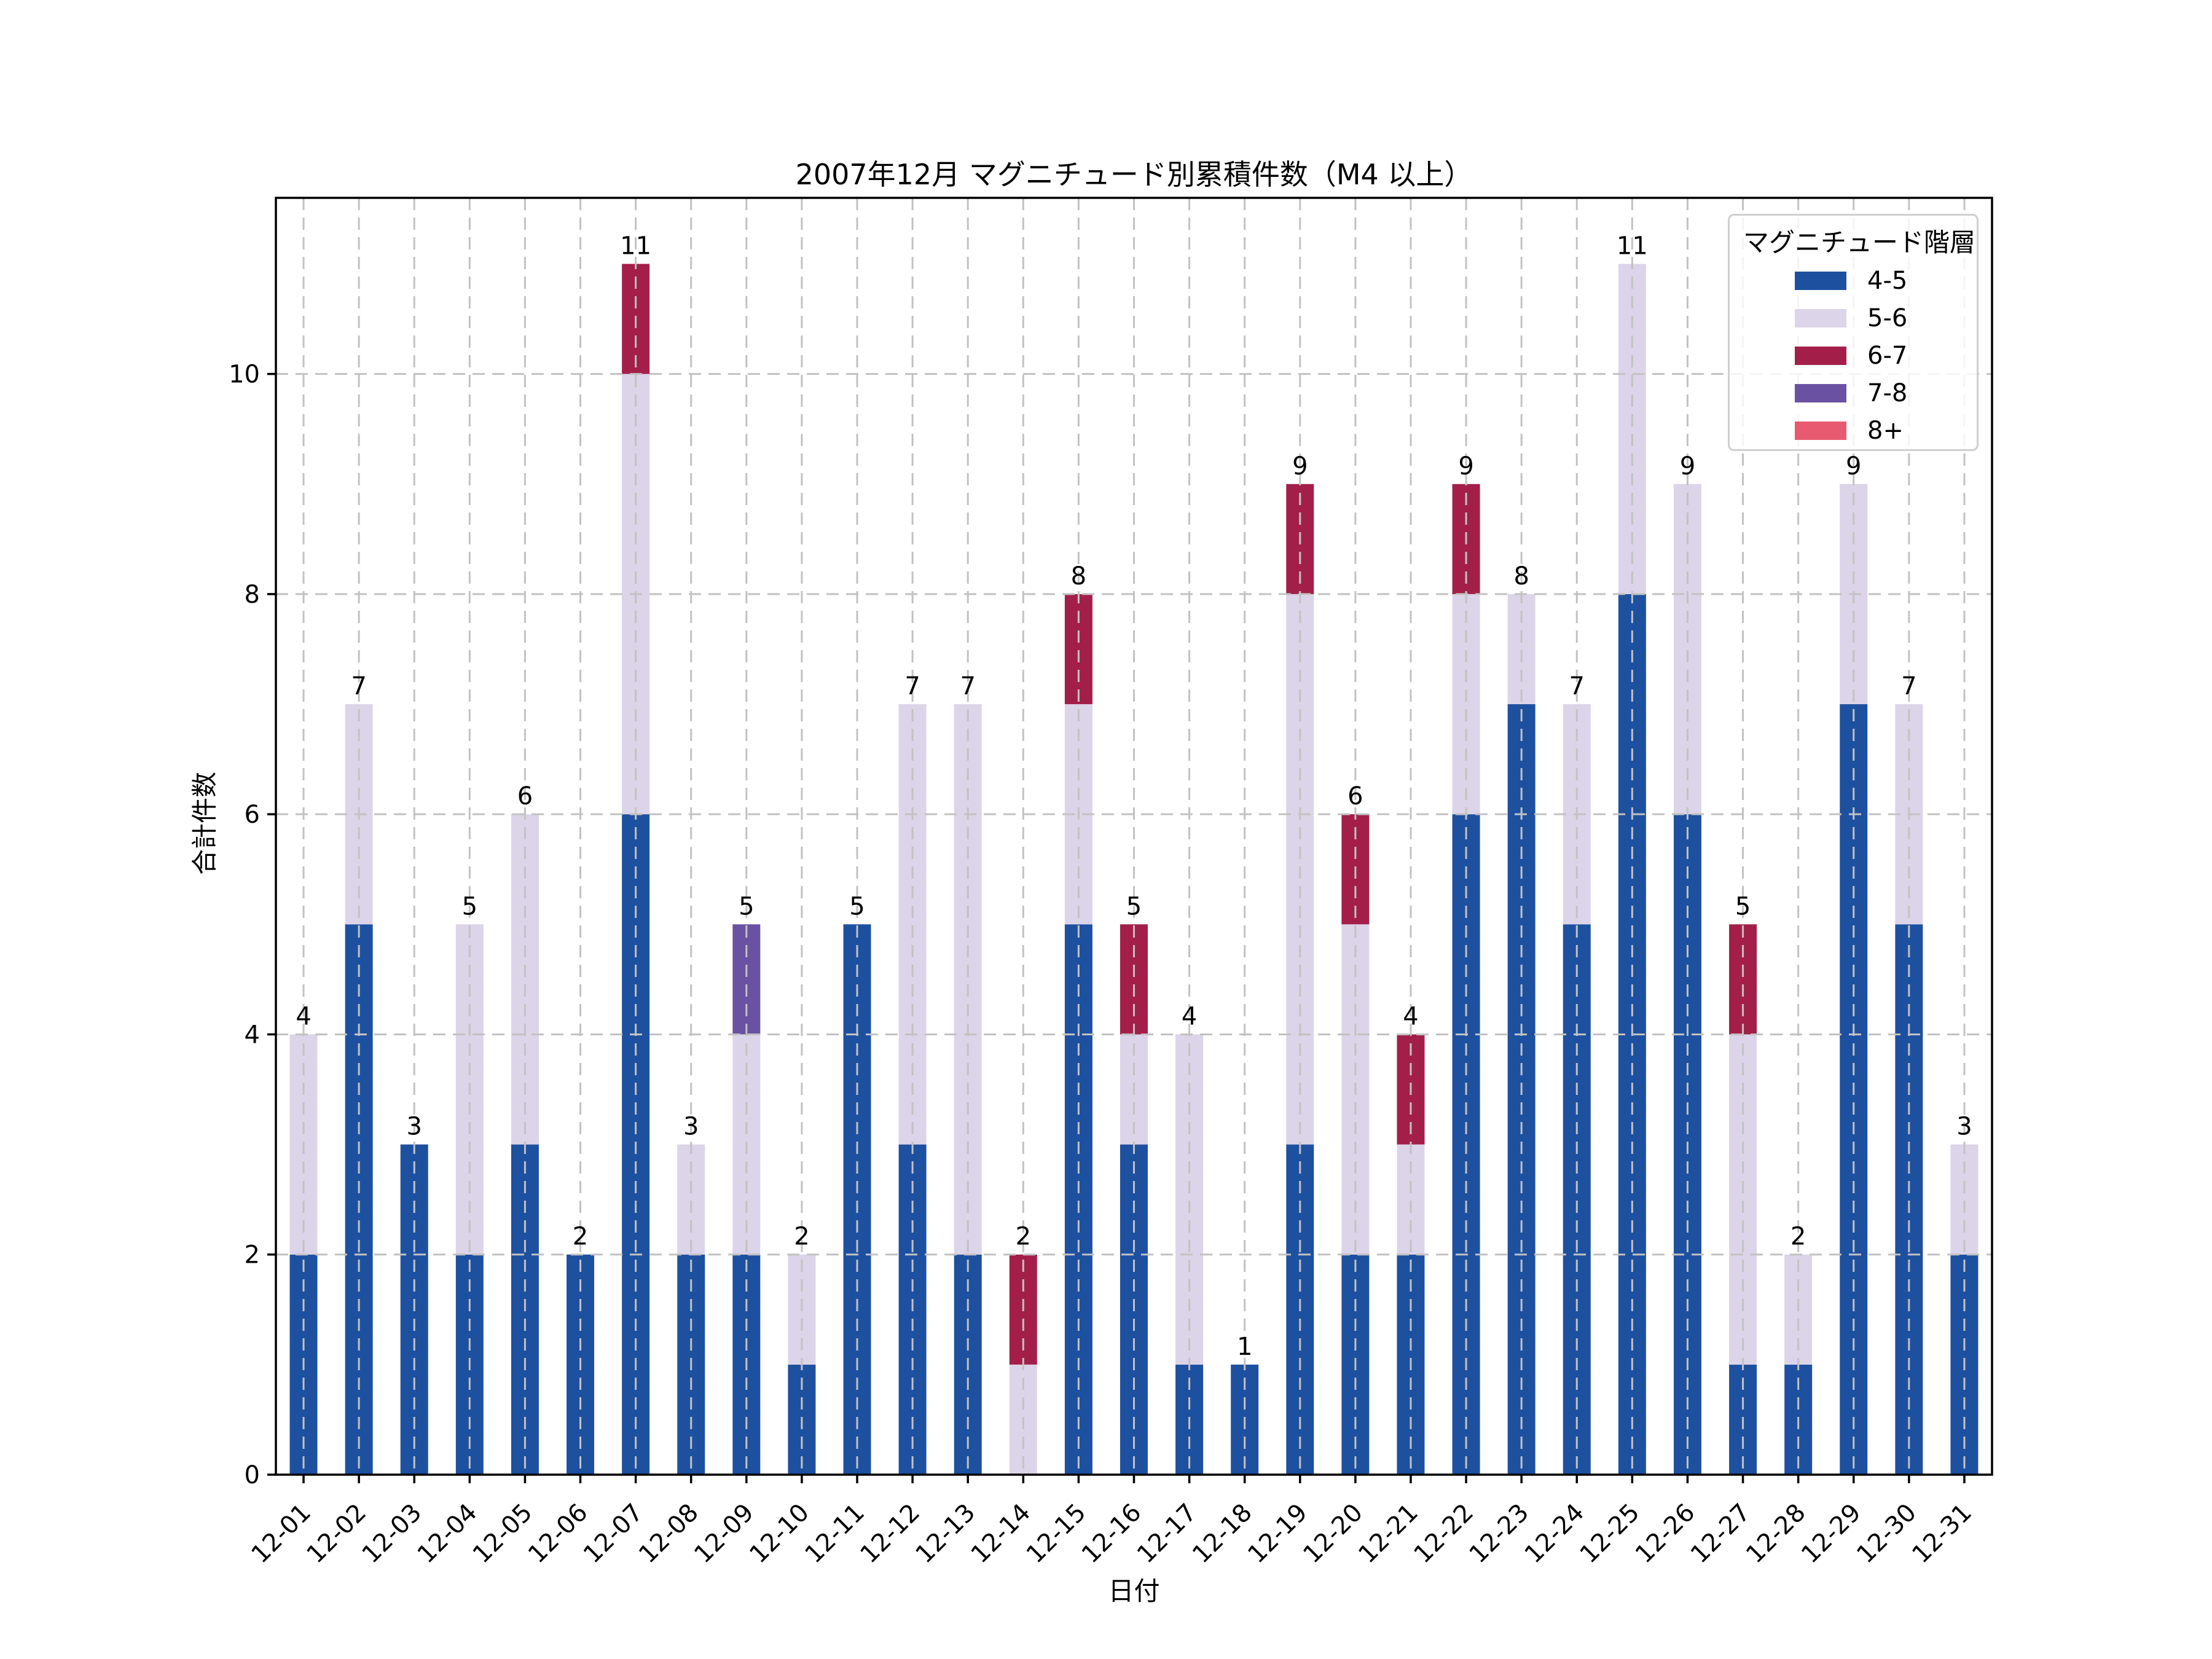  I want to click on bar-total-label-12-04: 5, so click(469, 906).